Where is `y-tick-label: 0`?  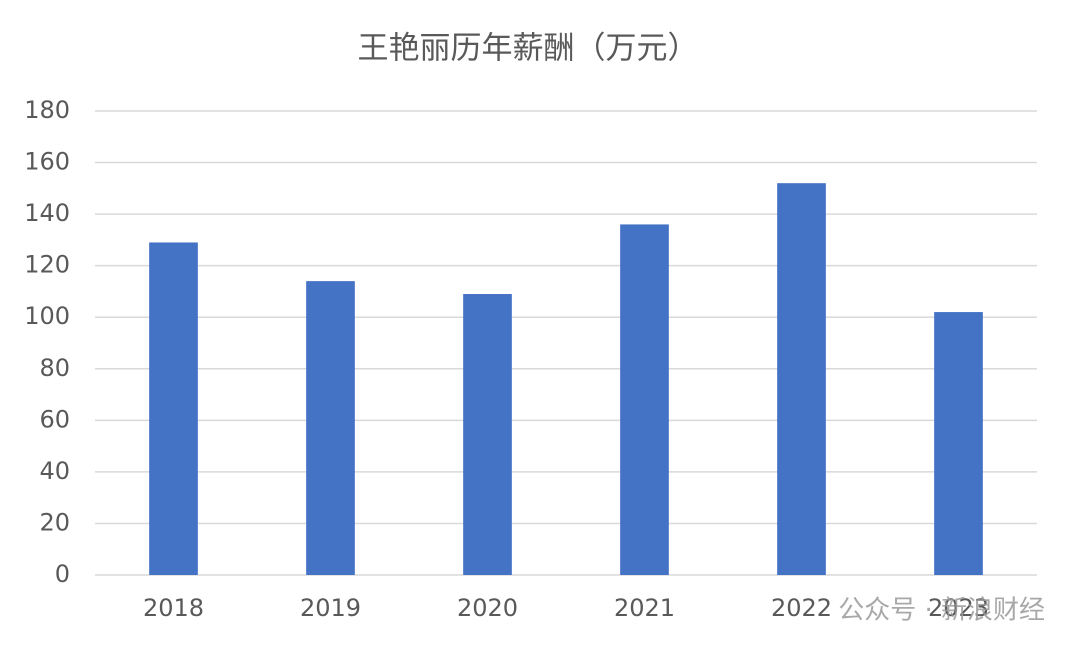 y-tick-label: 0 is located at coordinates (62, 574).